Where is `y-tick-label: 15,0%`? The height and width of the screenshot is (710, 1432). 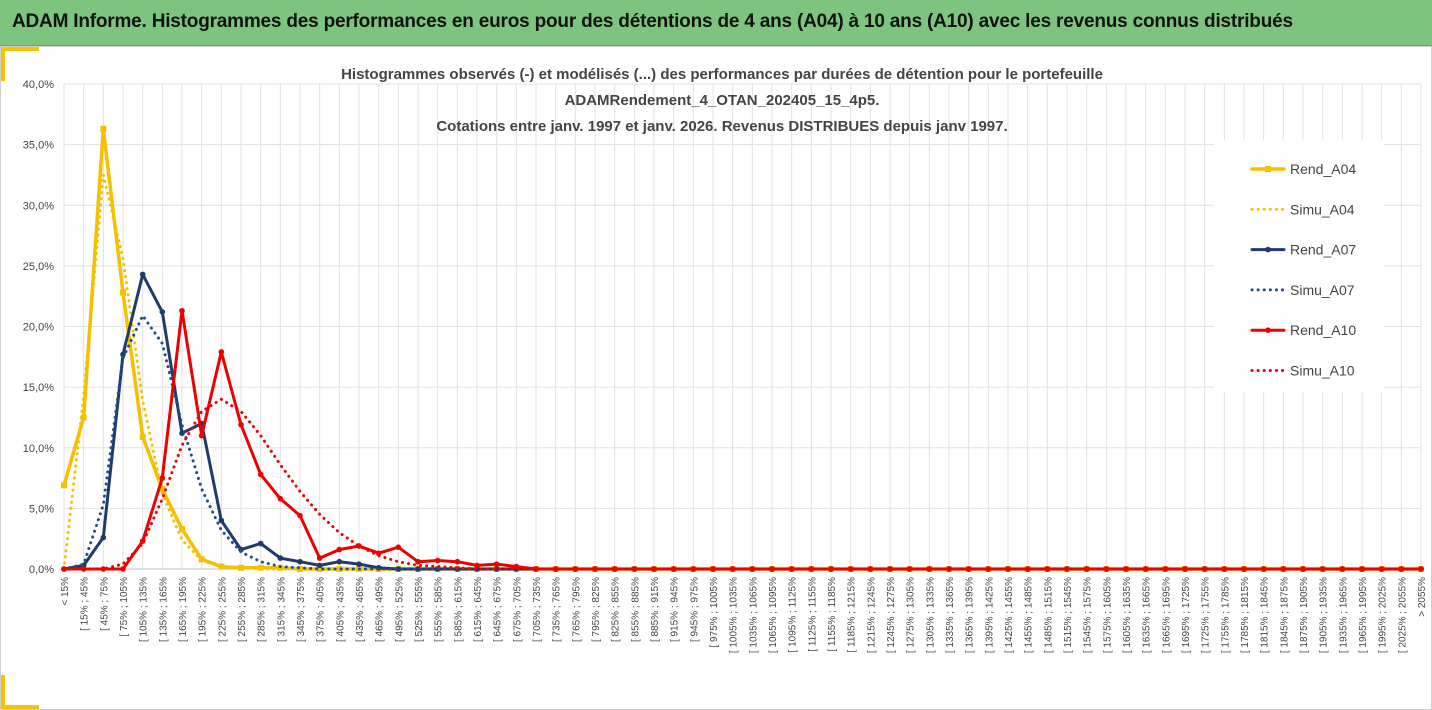
y-tick-label: 15,0% is located at coordinates (38, 388).